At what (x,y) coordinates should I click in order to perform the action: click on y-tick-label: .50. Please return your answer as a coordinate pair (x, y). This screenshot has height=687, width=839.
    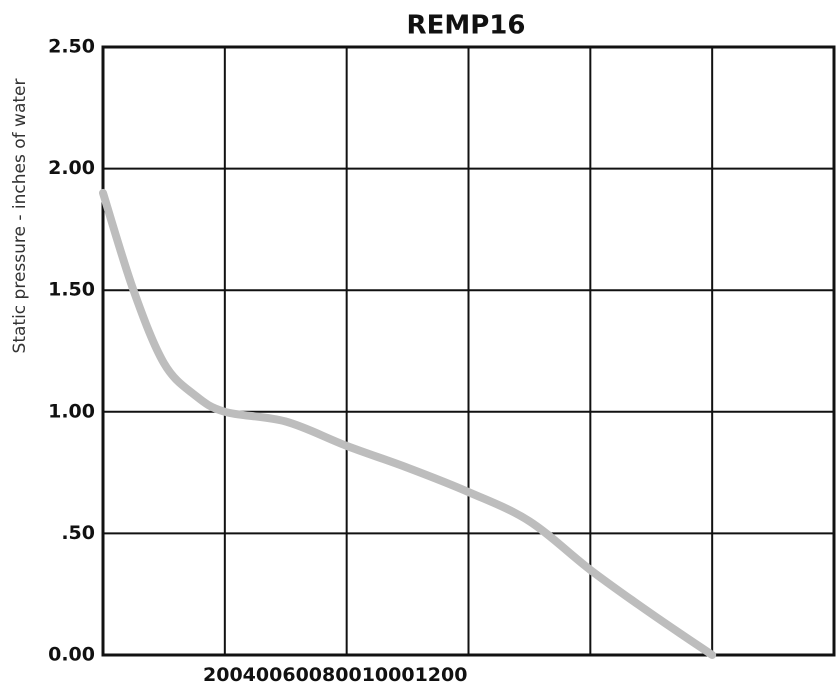
    Looking at the image, I should click on (78, 533).